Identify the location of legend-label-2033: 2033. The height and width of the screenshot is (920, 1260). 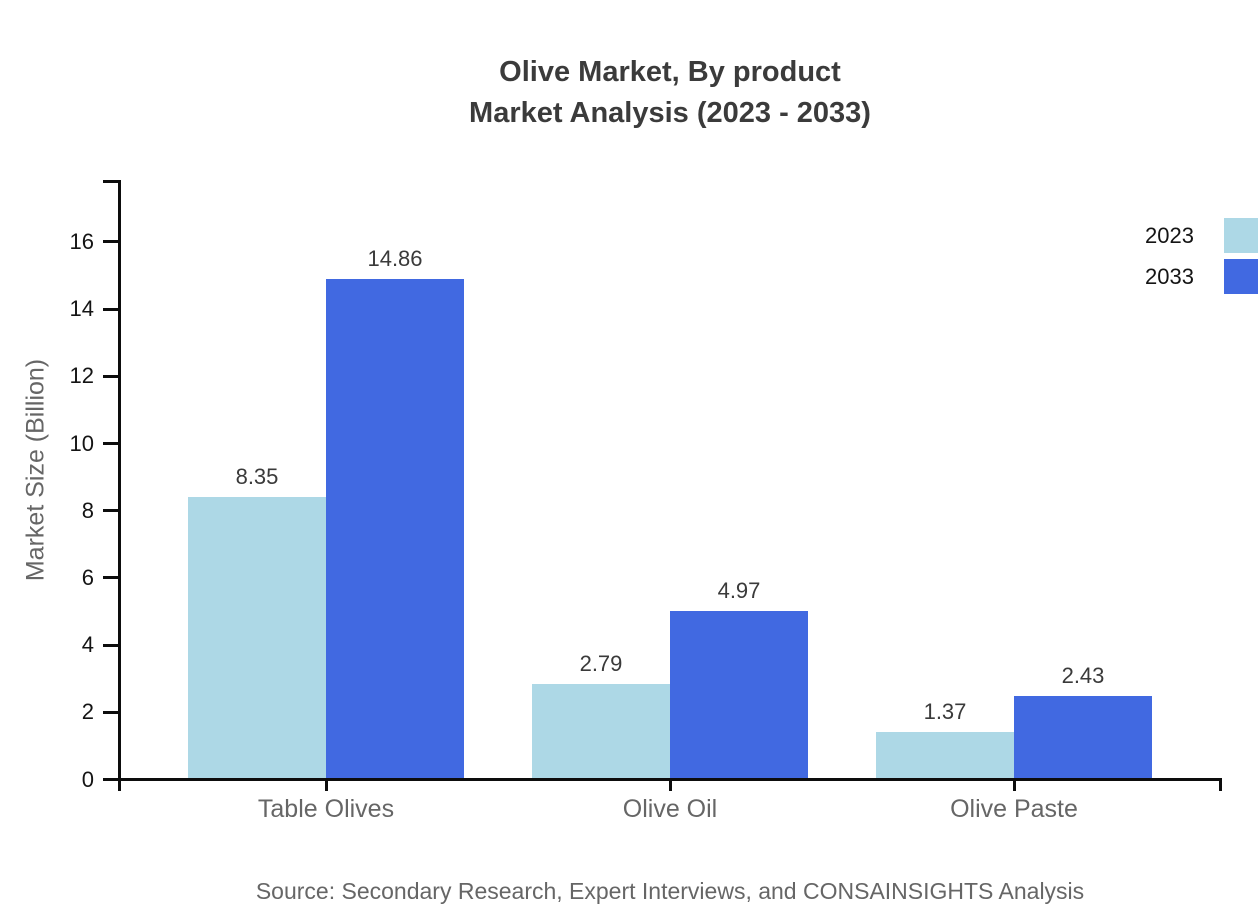
(1169, 276).